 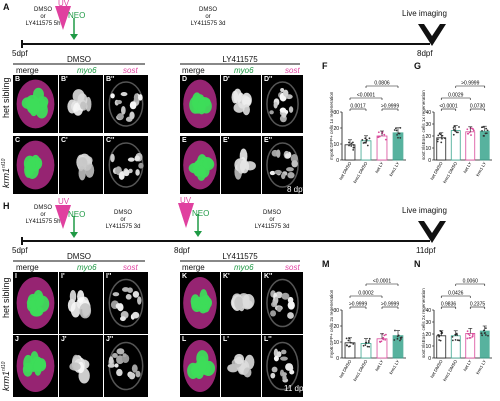 What do you see at coordinates (241, 104) in the screenshot?
I see `micrograph-panel: D'` at bounding box center [241, 104].